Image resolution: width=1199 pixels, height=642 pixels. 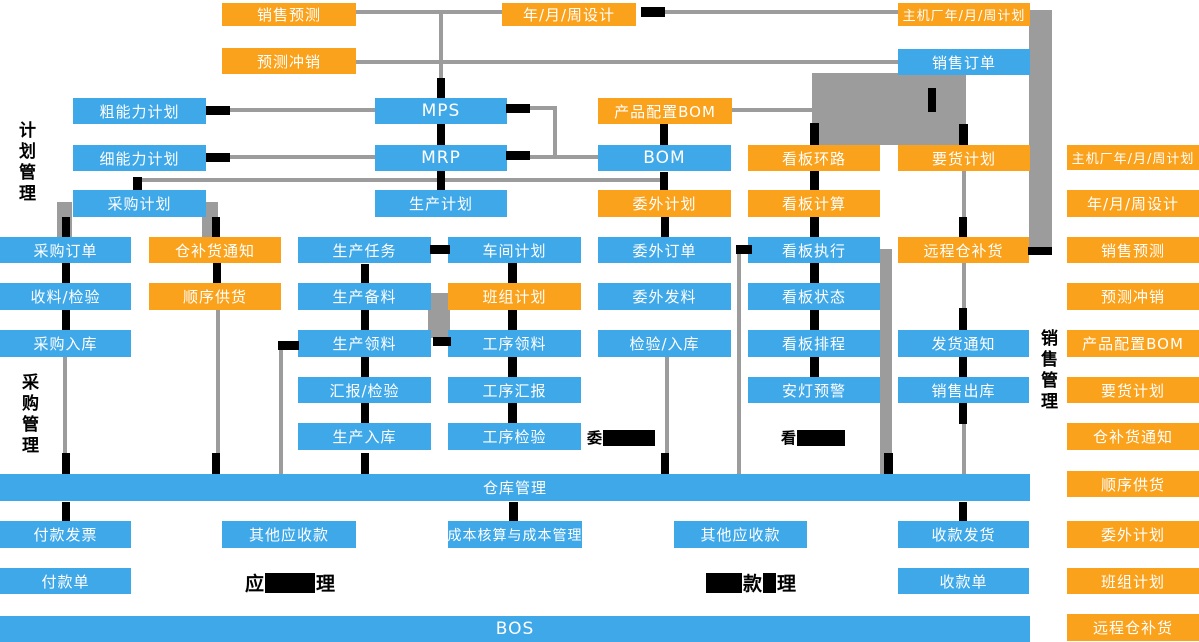 I want to click on node-mps: MPS, so click(x=441, y=111).